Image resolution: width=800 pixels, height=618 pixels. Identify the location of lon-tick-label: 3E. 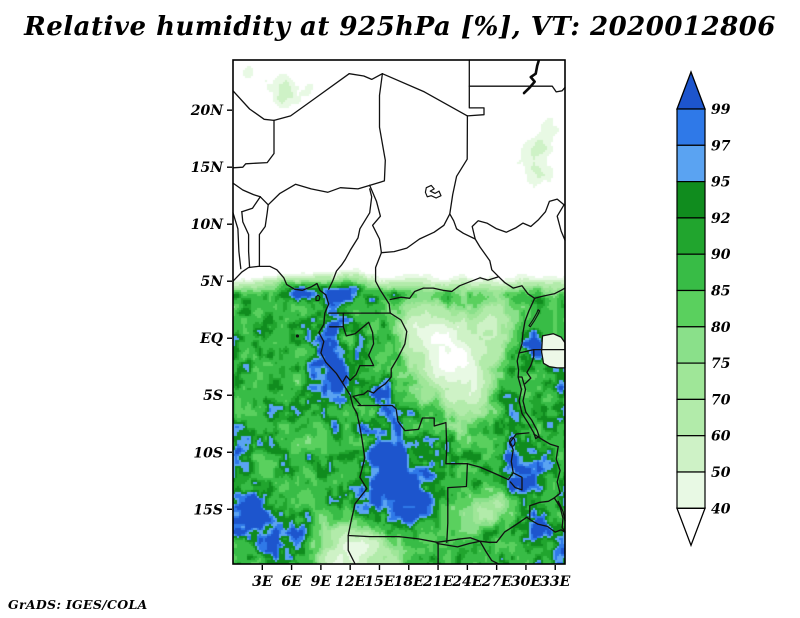
(262, 582).